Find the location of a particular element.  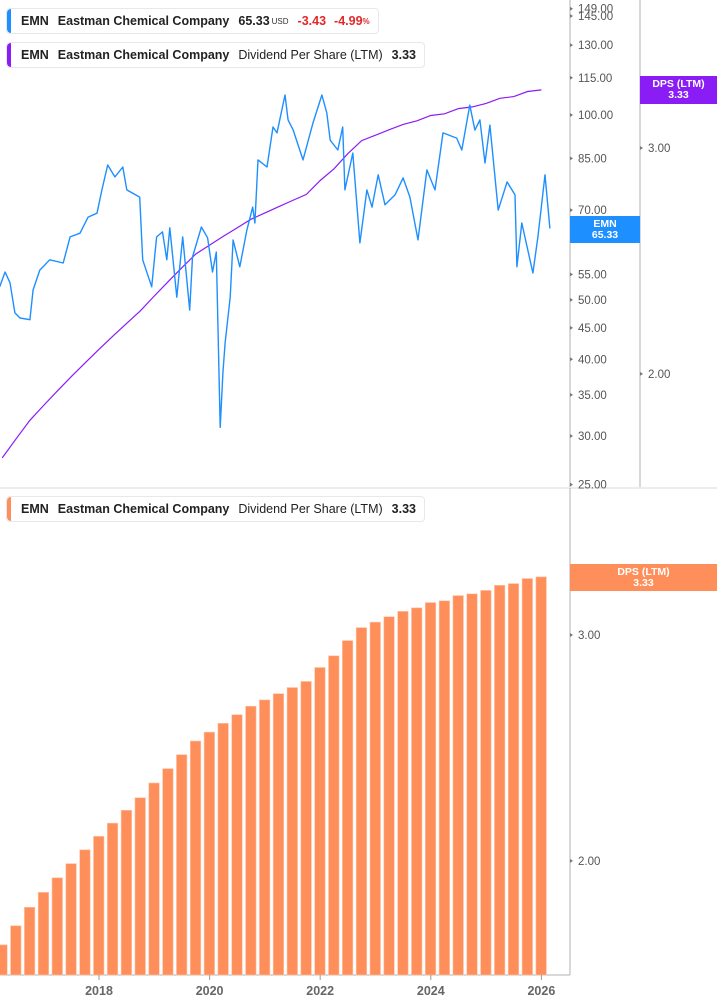

price-tick-label: 30.00 is located at coordinates (592, 437).